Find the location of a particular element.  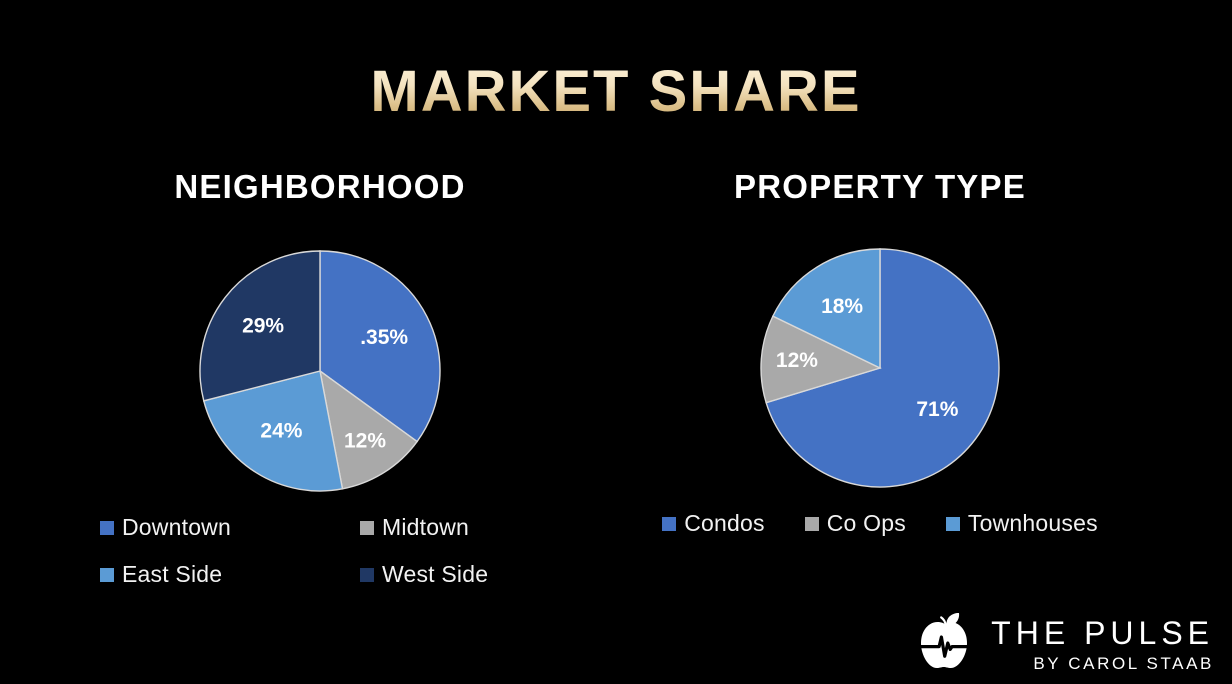

page-title: MARKET SHARE is located at coordinates (616, 92).